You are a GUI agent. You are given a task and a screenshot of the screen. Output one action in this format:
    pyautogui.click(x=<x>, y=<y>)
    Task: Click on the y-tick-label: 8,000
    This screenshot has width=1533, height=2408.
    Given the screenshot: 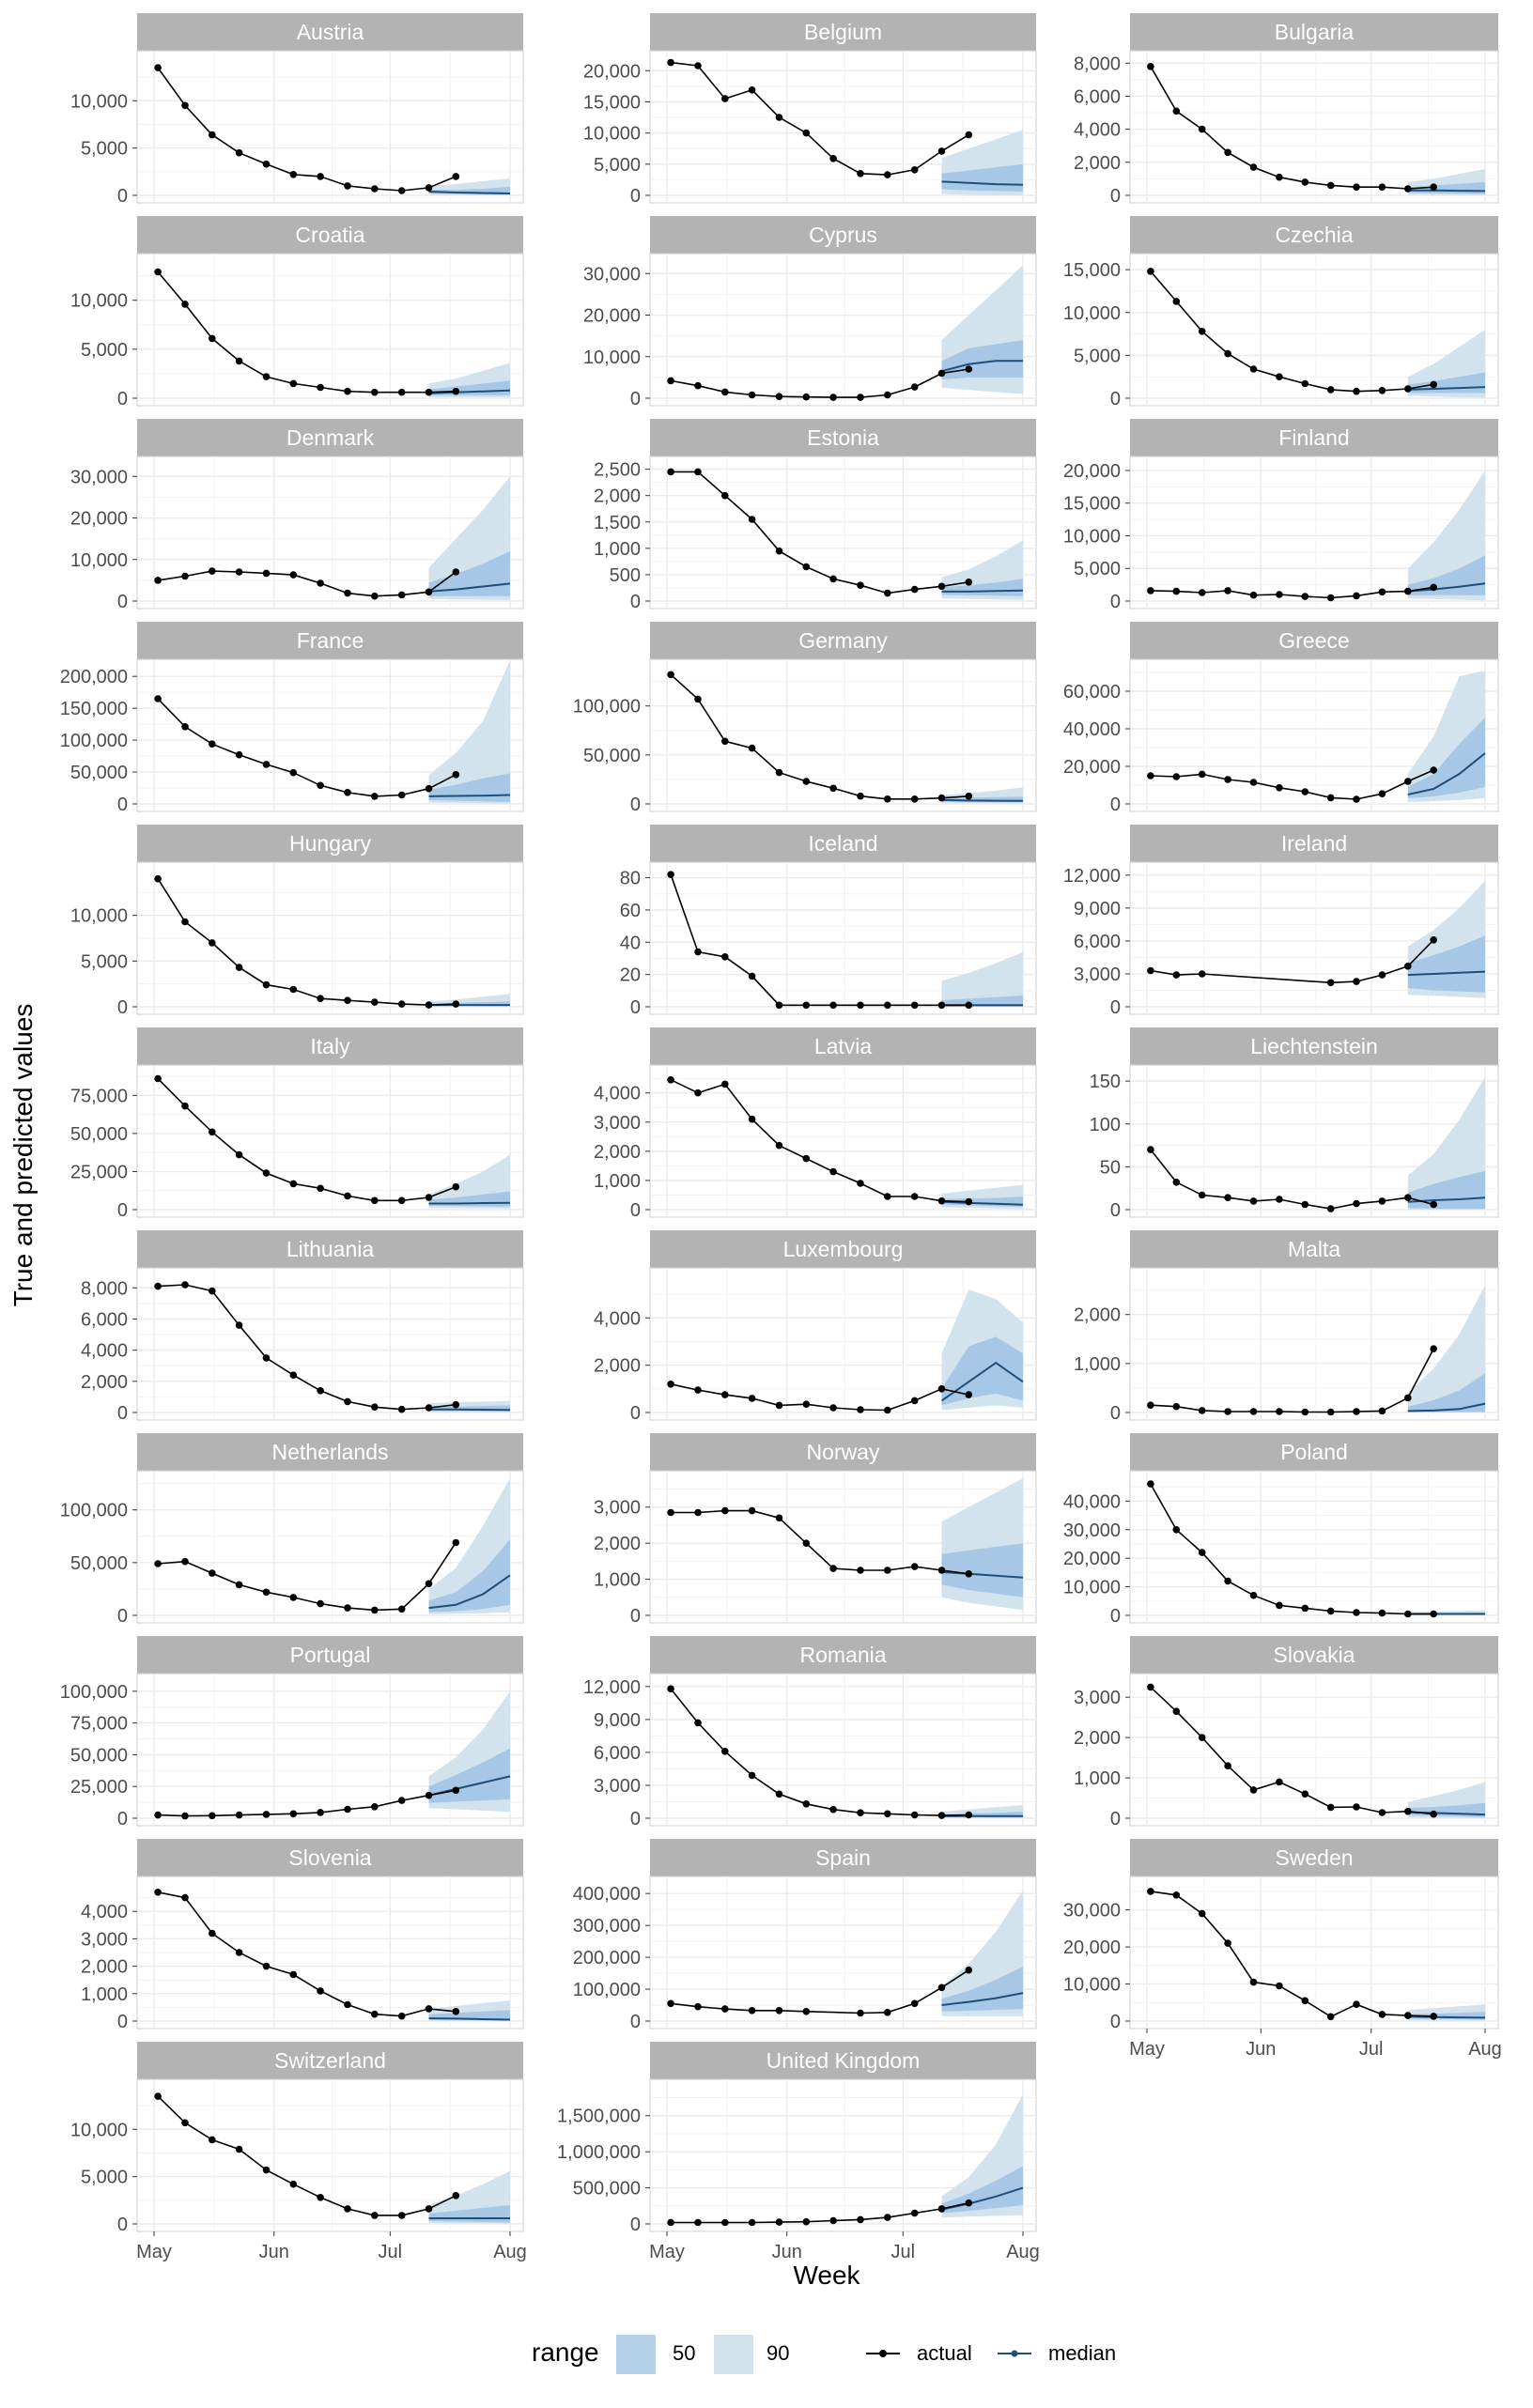 What is the action you would take?
    pyautogui.click(x=1097, y=64)
    